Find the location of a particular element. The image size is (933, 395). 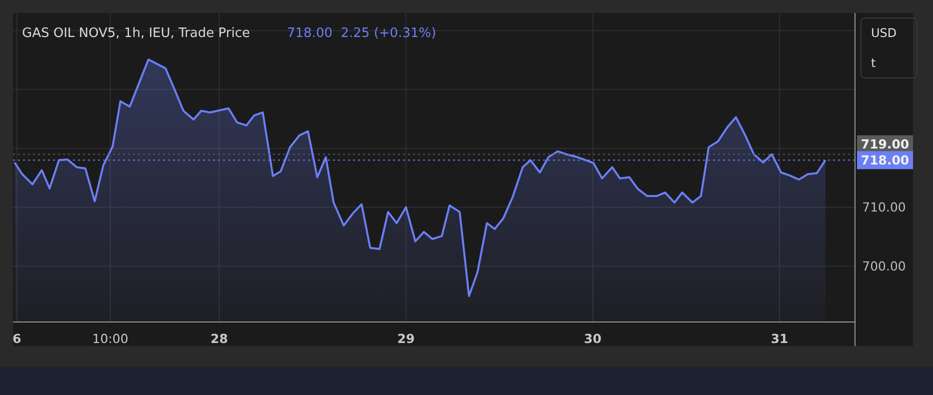

x-tick-label: 31 is located at coordinates (779, 338).